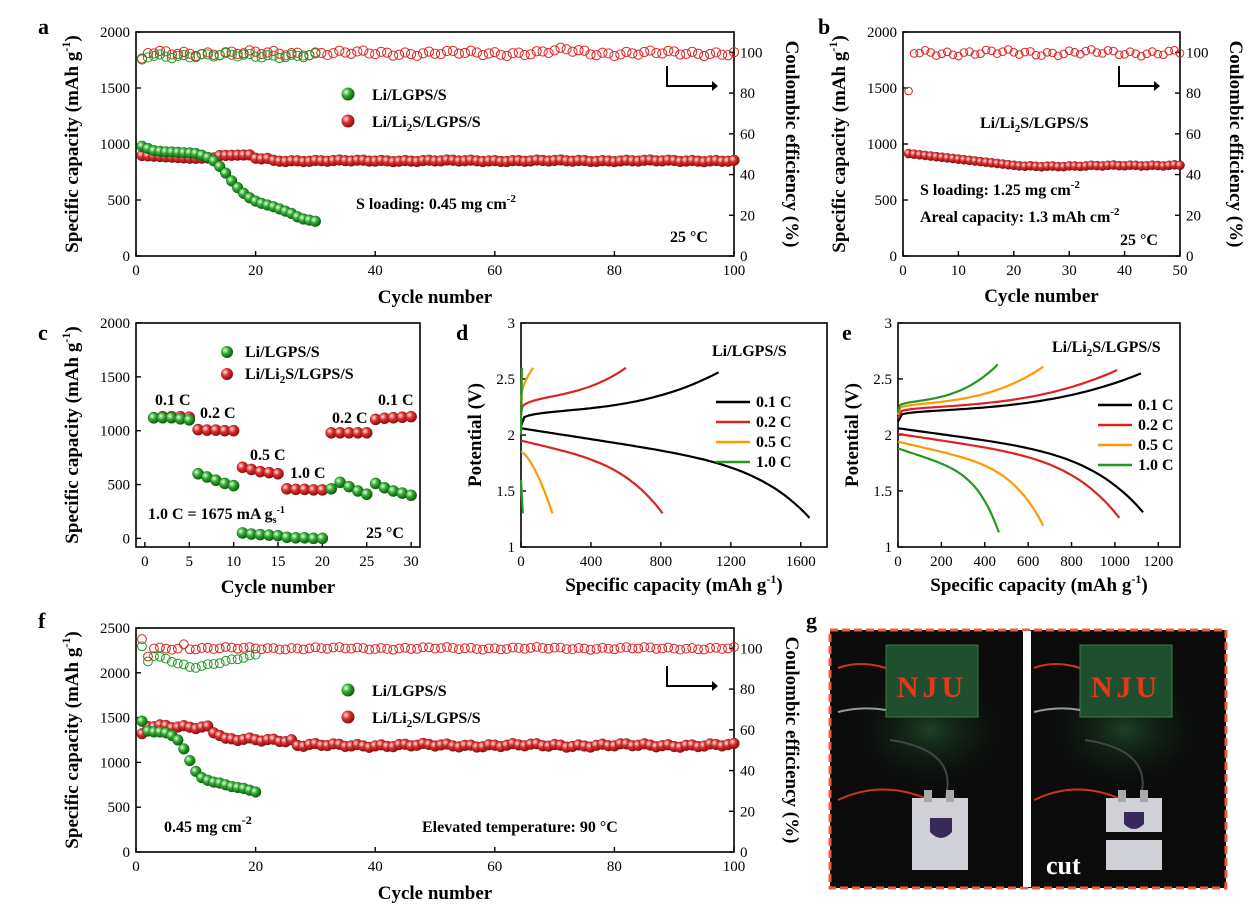 The width and height of the screenshot is (1256, 909). I want to click on y-axis-label-b: Specific capacity (mAh g-1), so click(838, 143).